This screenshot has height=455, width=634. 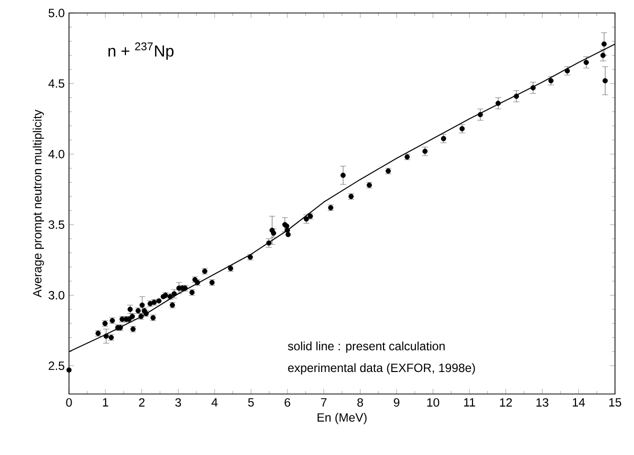 What do you see at coordinates (56, 366) in the screenshot?
I see `y-tick-label: 2.5` at bounding box center [56, 366].